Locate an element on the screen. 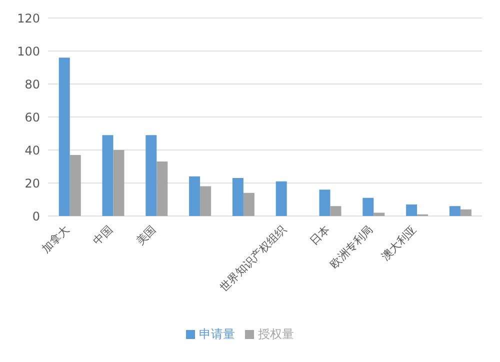  x-tick-label: 澳大利亚 is located at coordinates (399, 243).